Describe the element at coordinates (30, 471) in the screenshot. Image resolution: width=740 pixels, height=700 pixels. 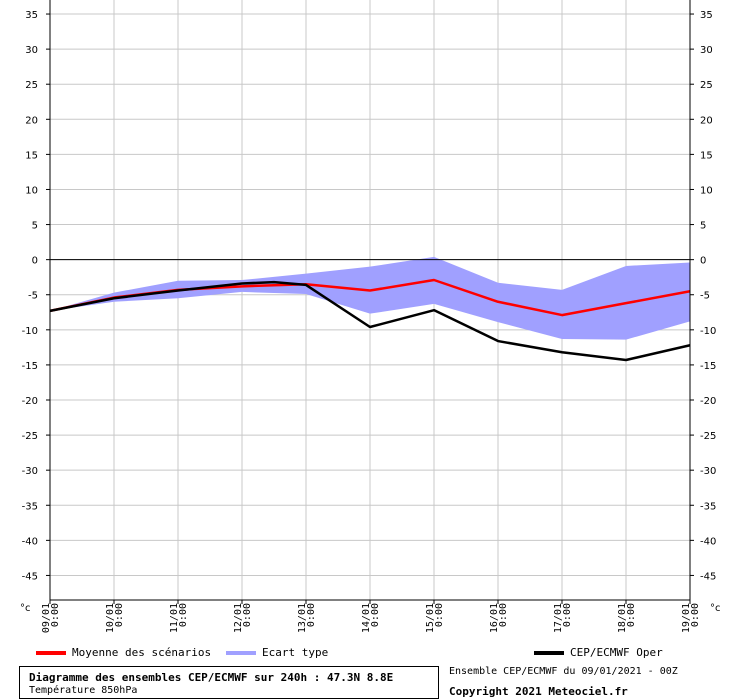
I see `y-tick-label-left: -30` at that location.